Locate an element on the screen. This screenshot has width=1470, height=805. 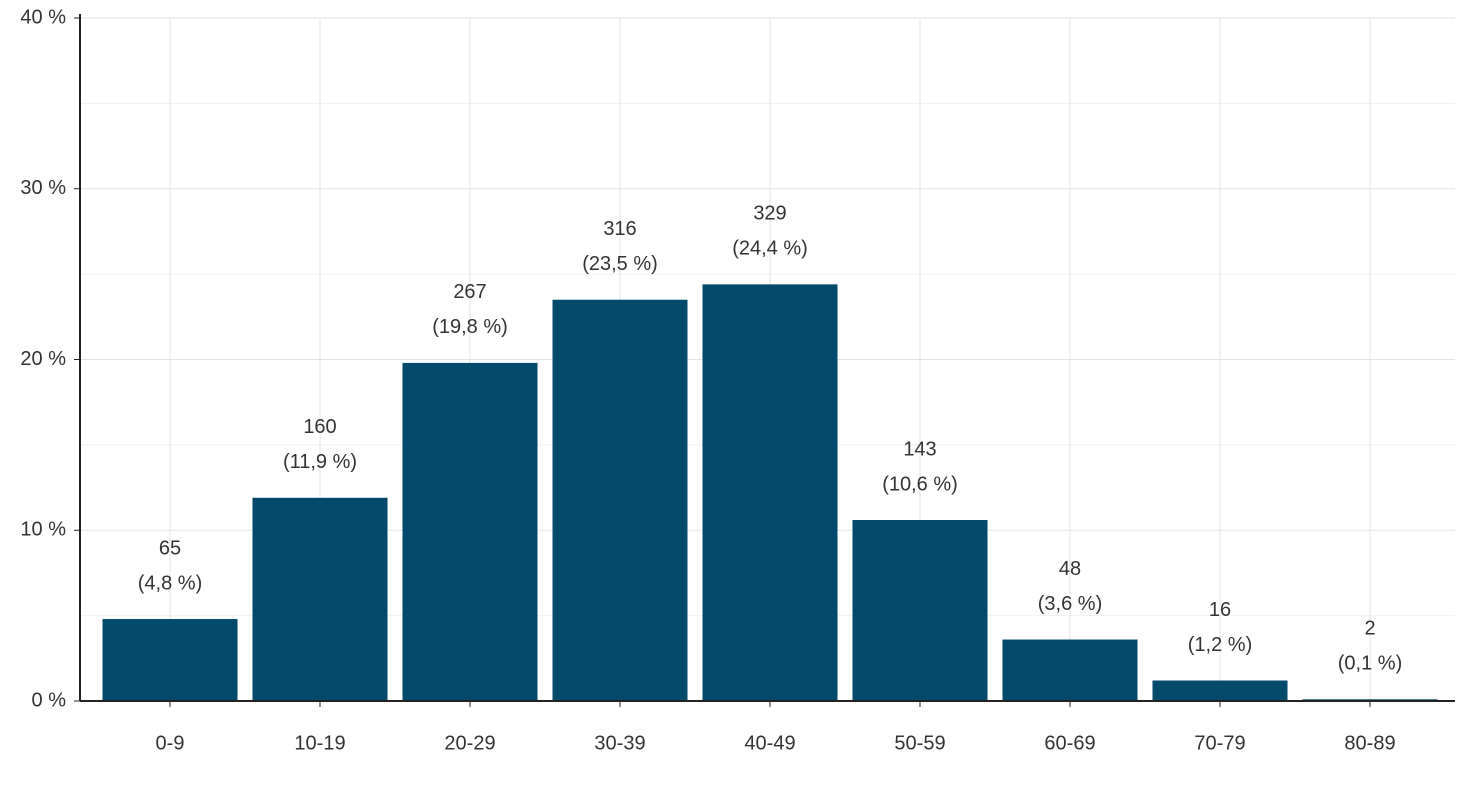
x-tick-label: 70-79 is located at coordinates (1219, 743).